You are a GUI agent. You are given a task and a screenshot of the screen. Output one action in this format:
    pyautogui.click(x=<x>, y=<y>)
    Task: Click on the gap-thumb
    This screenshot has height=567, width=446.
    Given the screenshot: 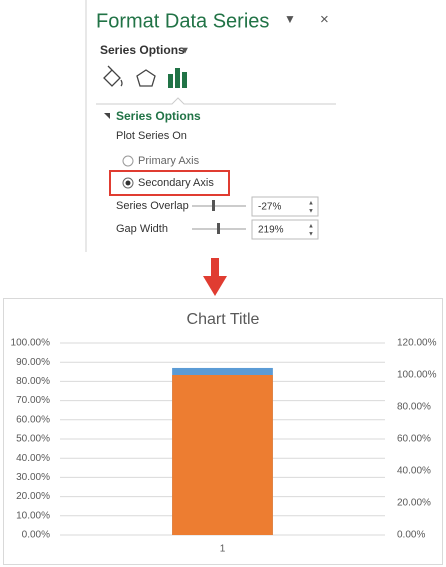 What is the action you would take?
    pyautogui.click(x=218, y=228)
    